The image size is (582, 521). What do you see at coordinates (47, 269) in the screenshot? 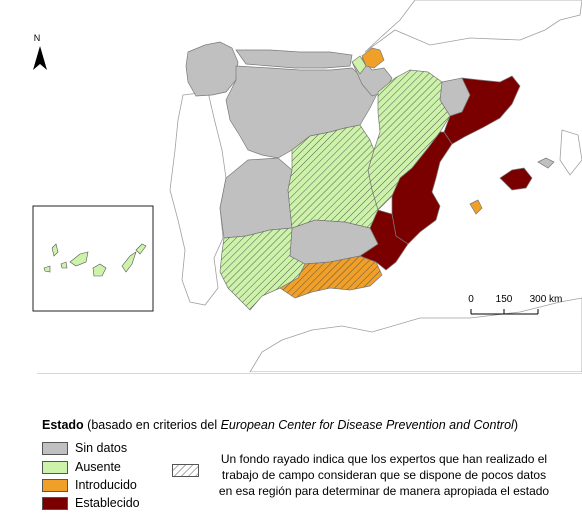
I see `island-el-hierro` at bounding box center [47, 269].